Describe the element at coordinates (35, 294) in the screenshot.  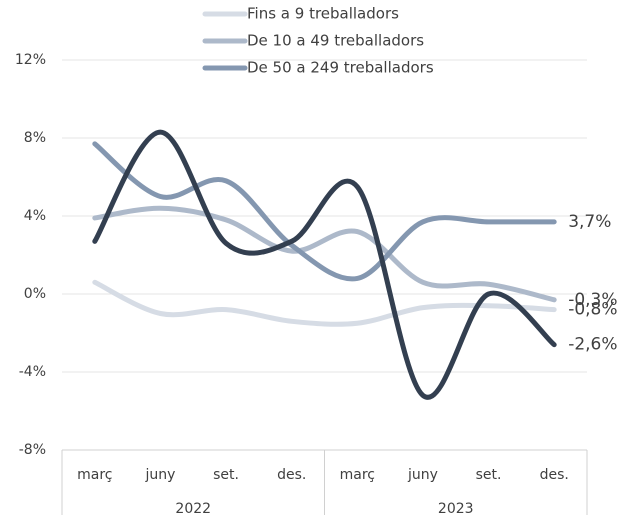
I see `y-tick-label: 0%` at that location.